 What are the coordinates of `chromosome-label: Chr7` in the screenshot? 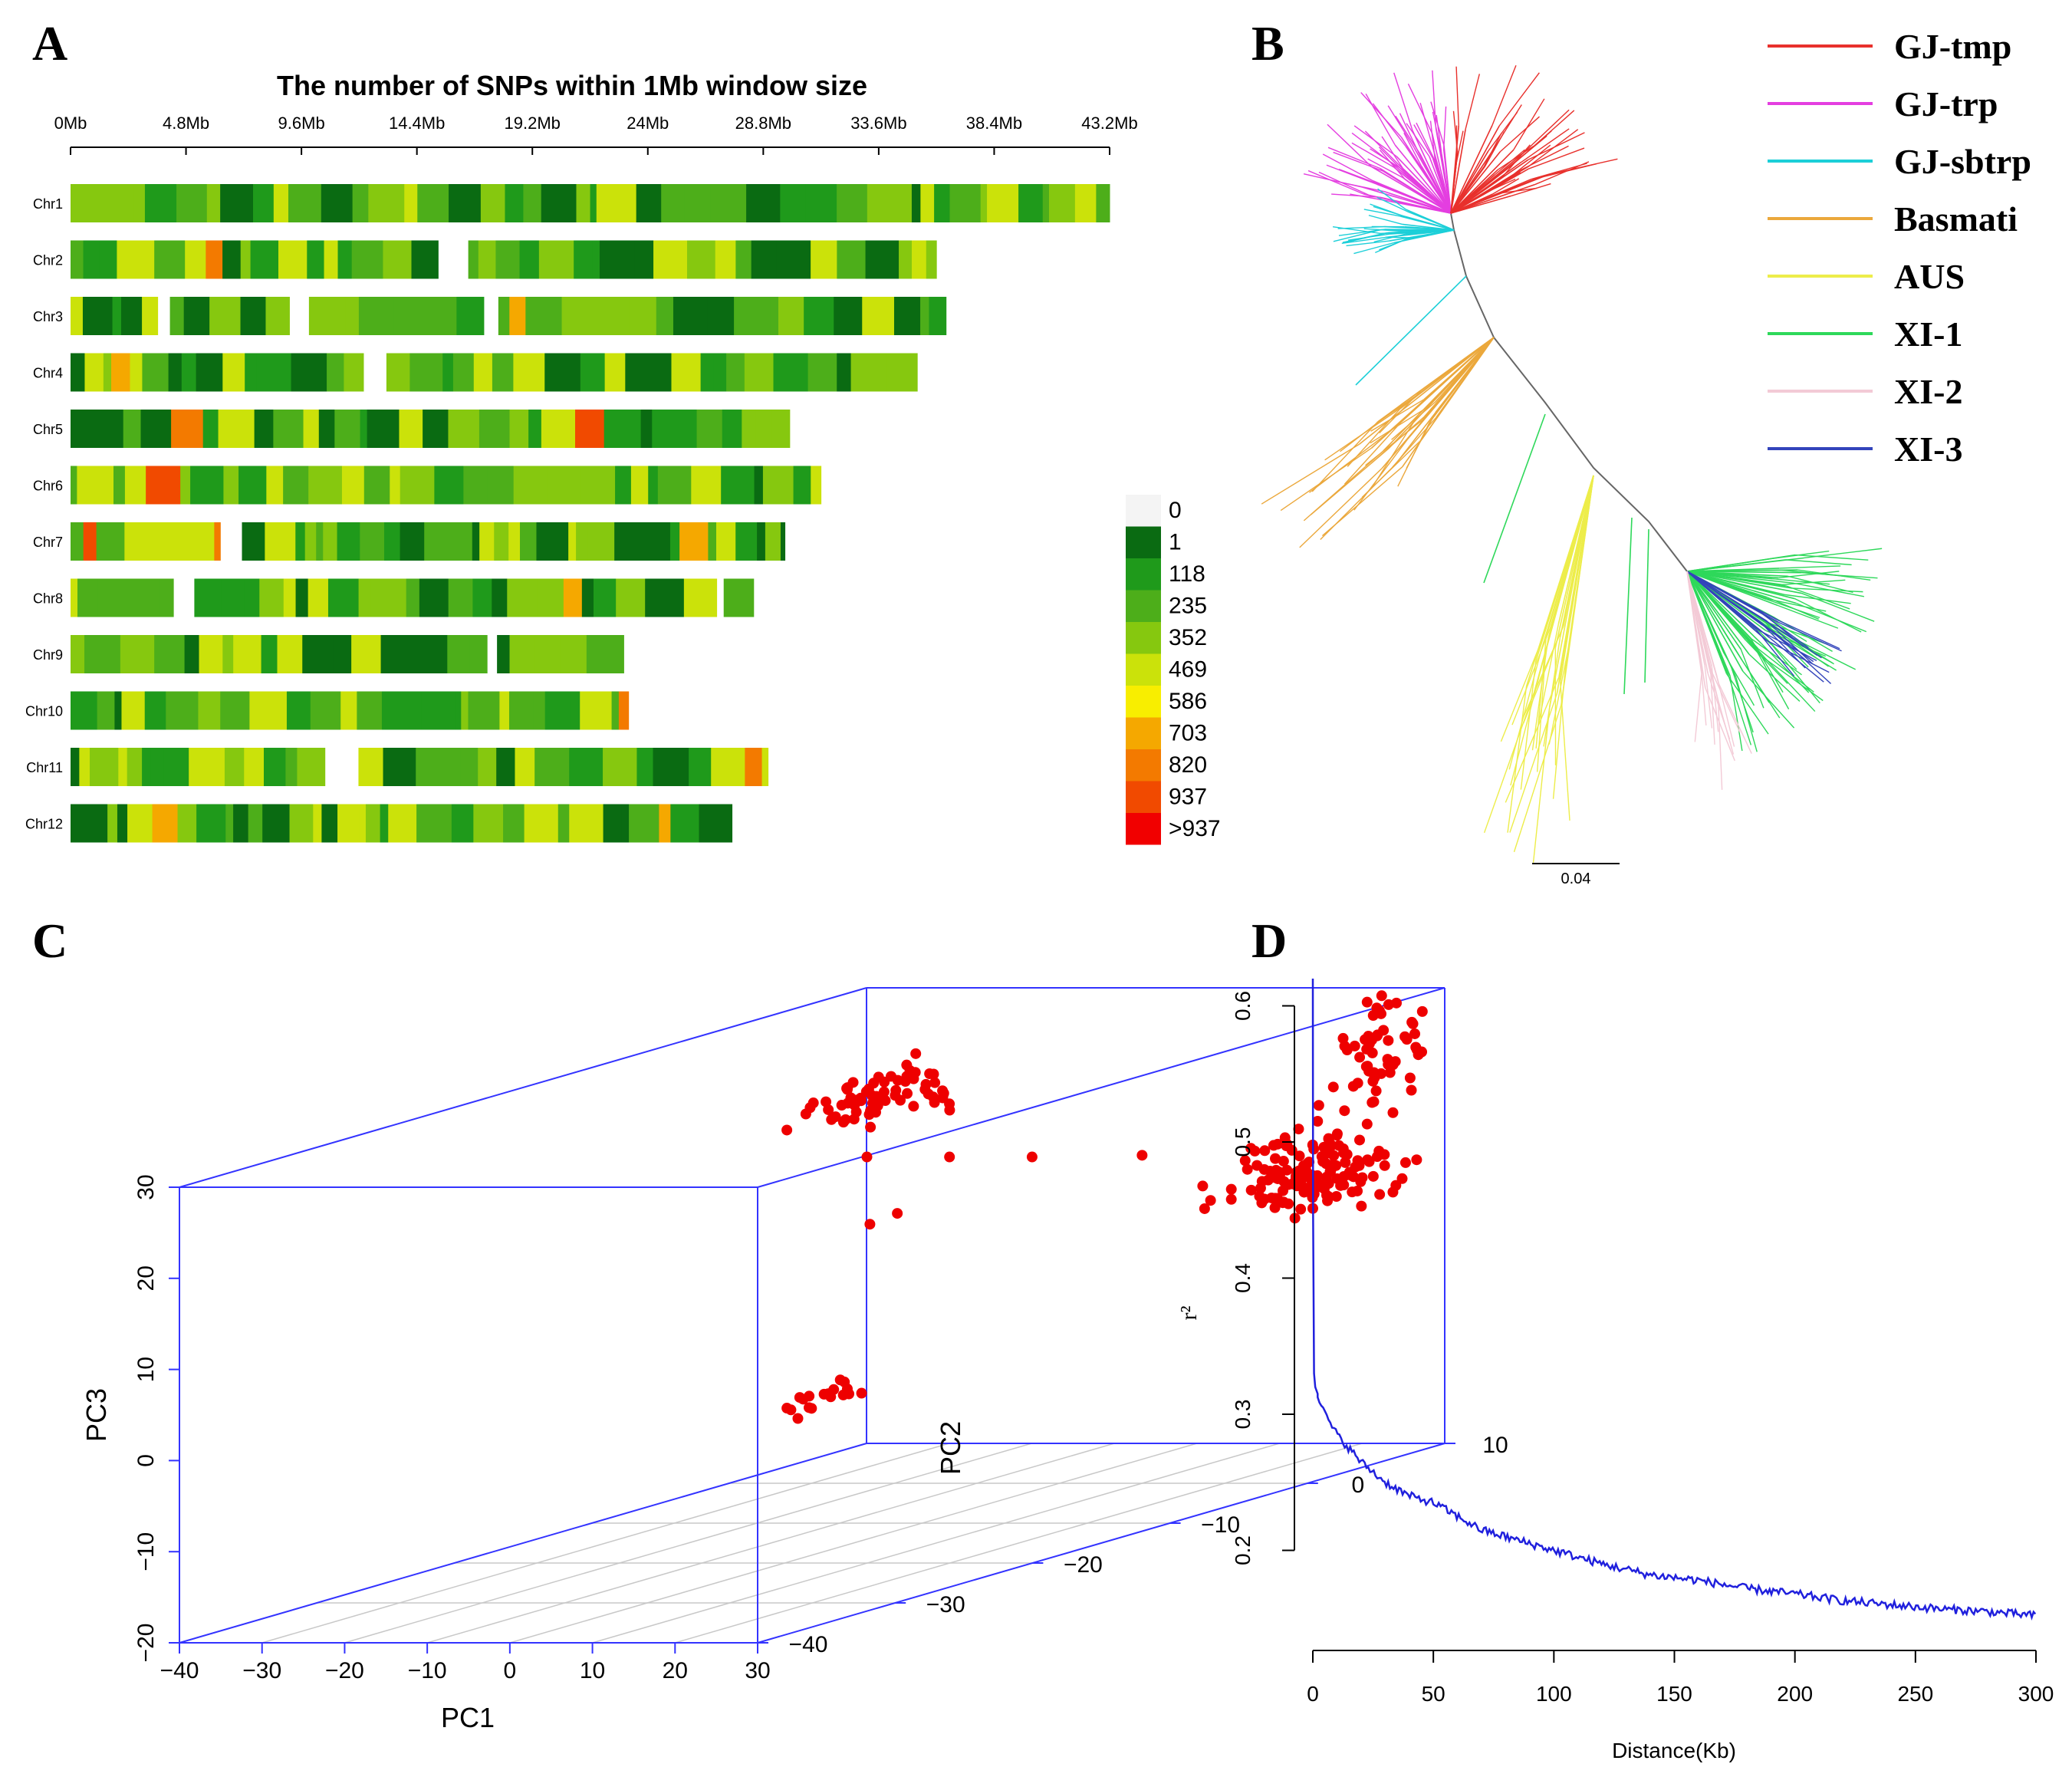 It's located at (48, 542).